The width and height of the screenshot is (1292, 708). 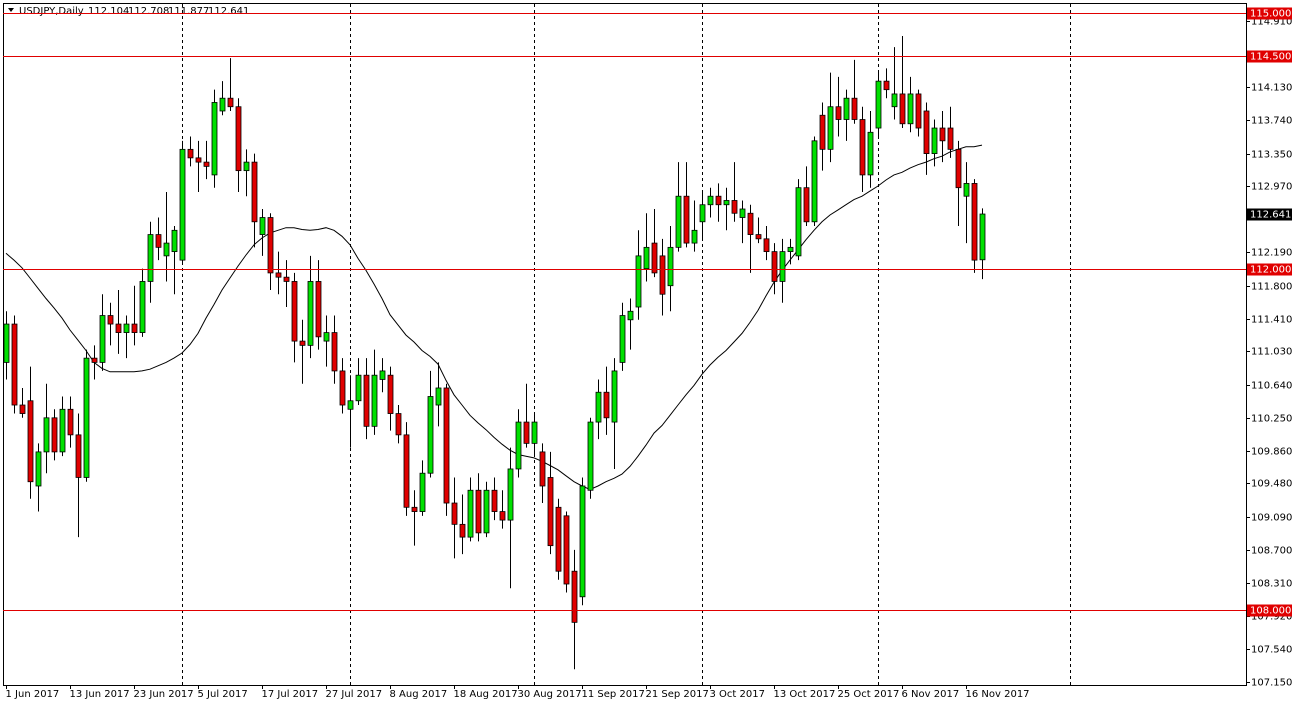 I want to click on x-tick-label: 3 Oct 2017, so click(x=737, y=694).